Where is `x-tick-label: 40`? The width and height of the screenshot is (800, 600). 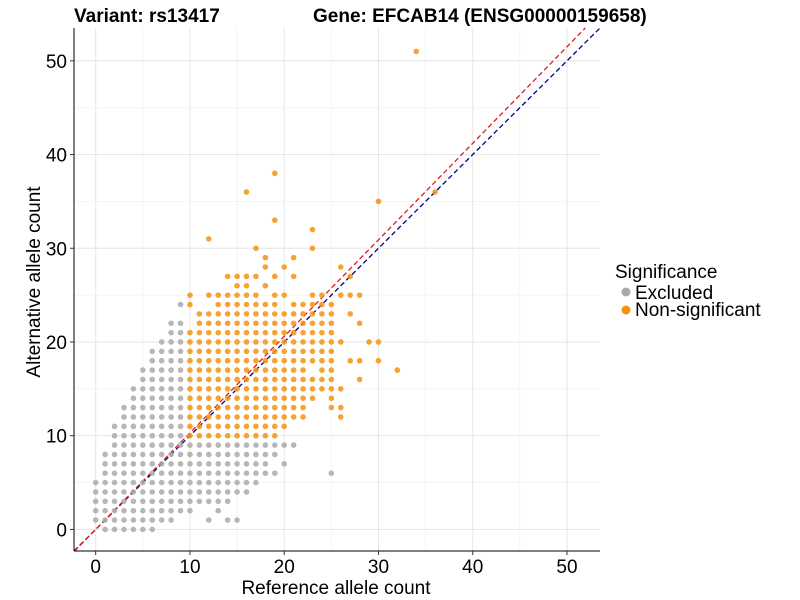
x-tick-label: 40 is located at coordinates (472, 567).